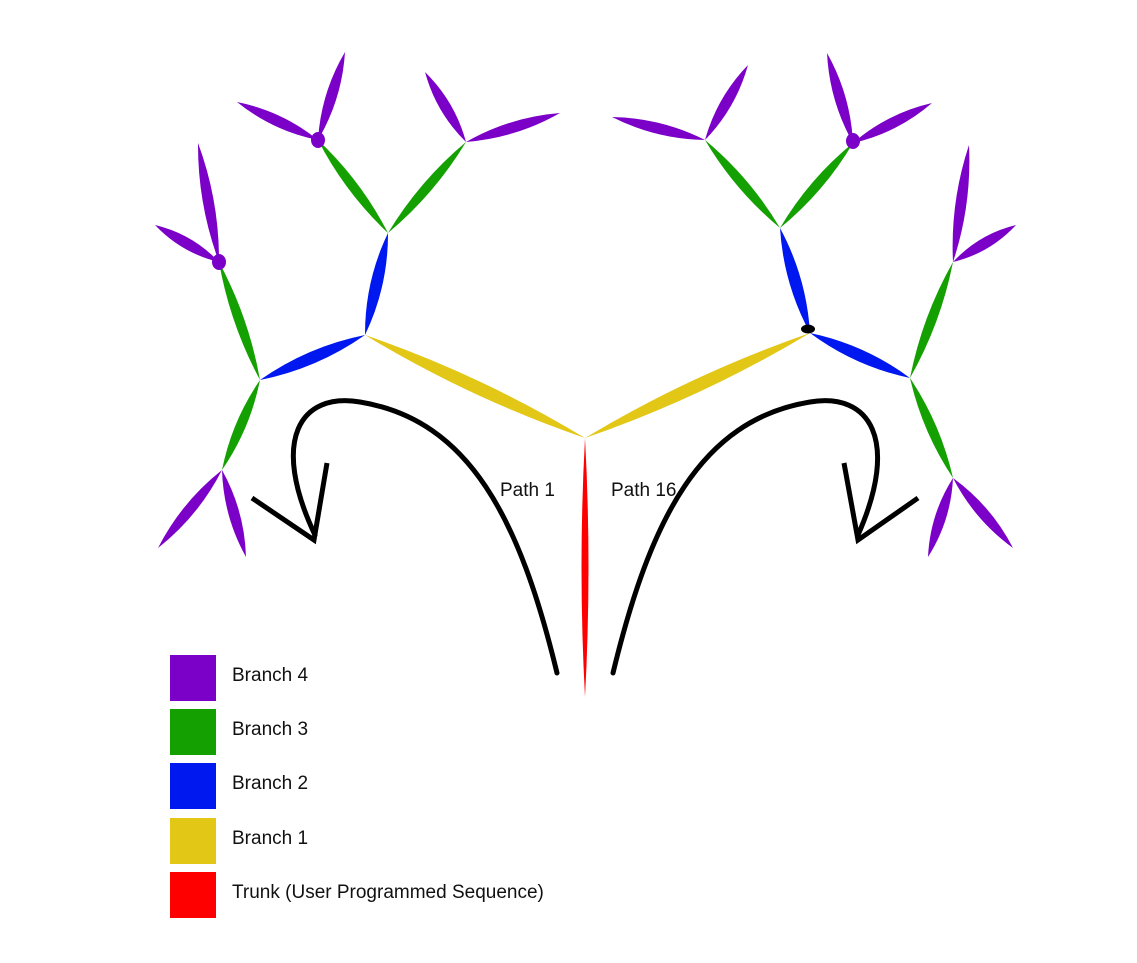 This screenshot has width=1137, height=963. What do you see at coordinates (880, 503) in the screenshot?
I see `path-16-arrowhead` at bounding box center [880, 503].